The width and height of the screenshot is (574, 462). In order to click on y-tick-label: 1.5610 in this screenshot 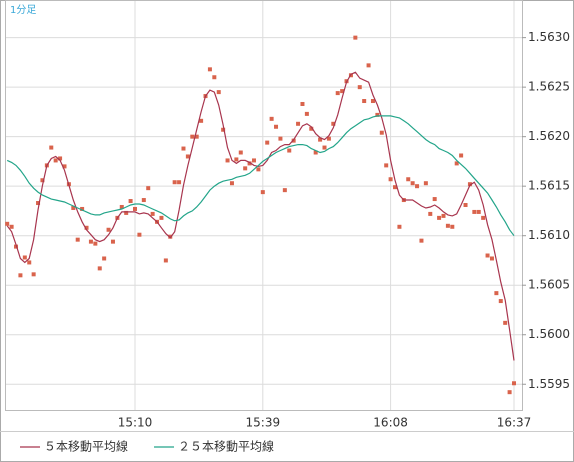, I will do `click(549, 235)`.